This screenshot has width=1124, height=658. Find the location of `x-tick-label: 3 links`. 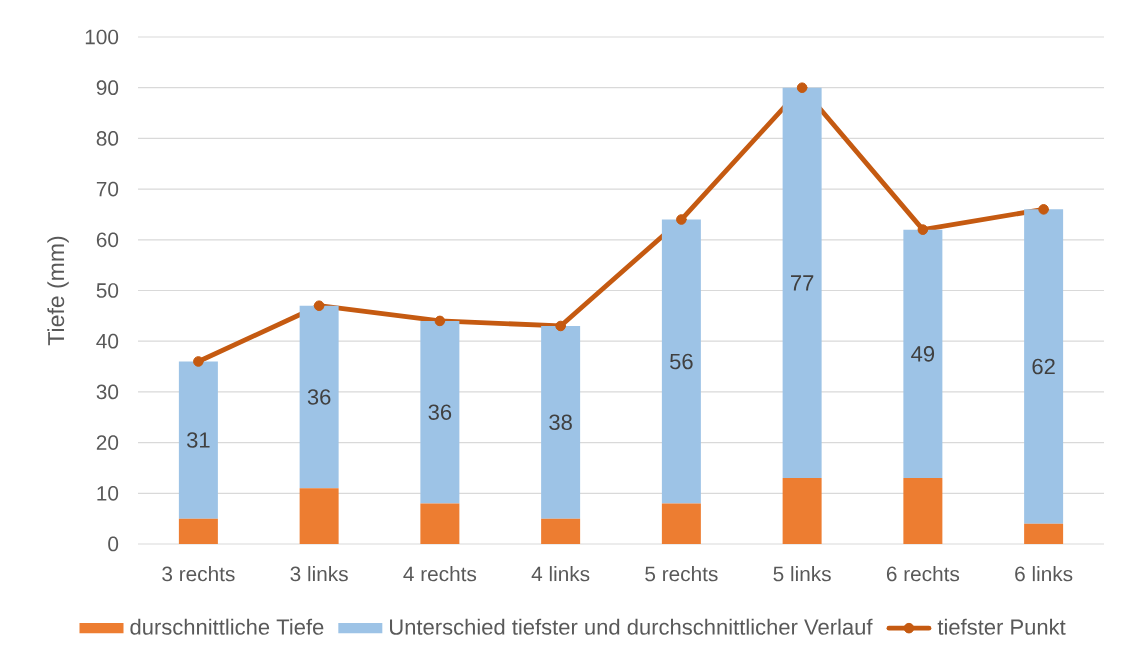

x-tick-label: 3 links is located at coordinates (319, 574).